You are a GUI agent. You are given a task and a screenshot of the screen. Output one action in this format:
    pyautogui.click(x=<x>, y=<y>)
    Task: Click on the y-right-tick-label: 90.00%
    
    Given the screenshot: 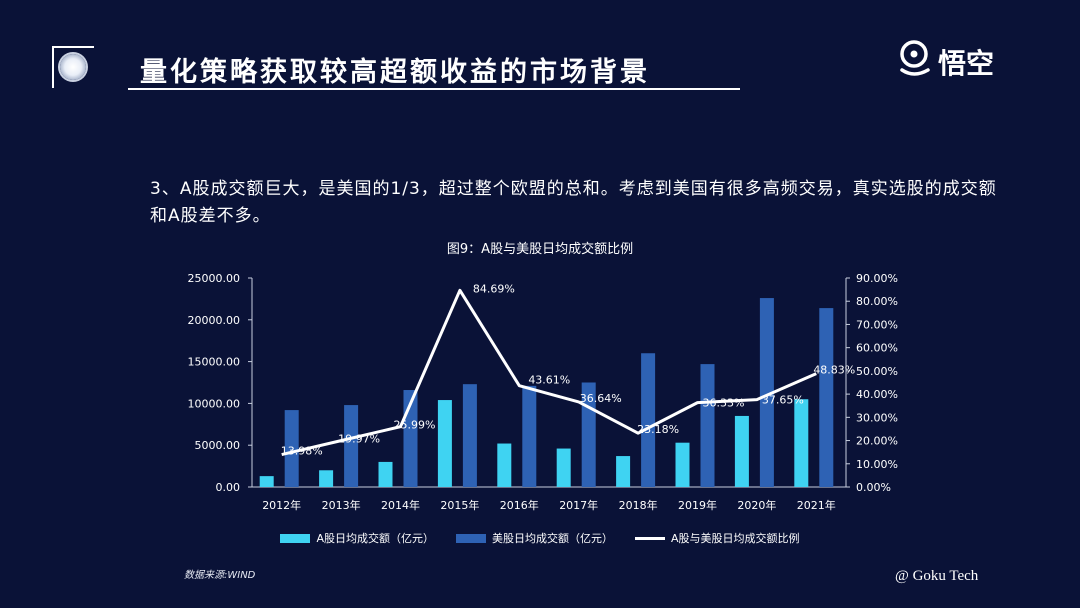 What is the action you would take?
    pyautogui.click(x=877, y=278)
    